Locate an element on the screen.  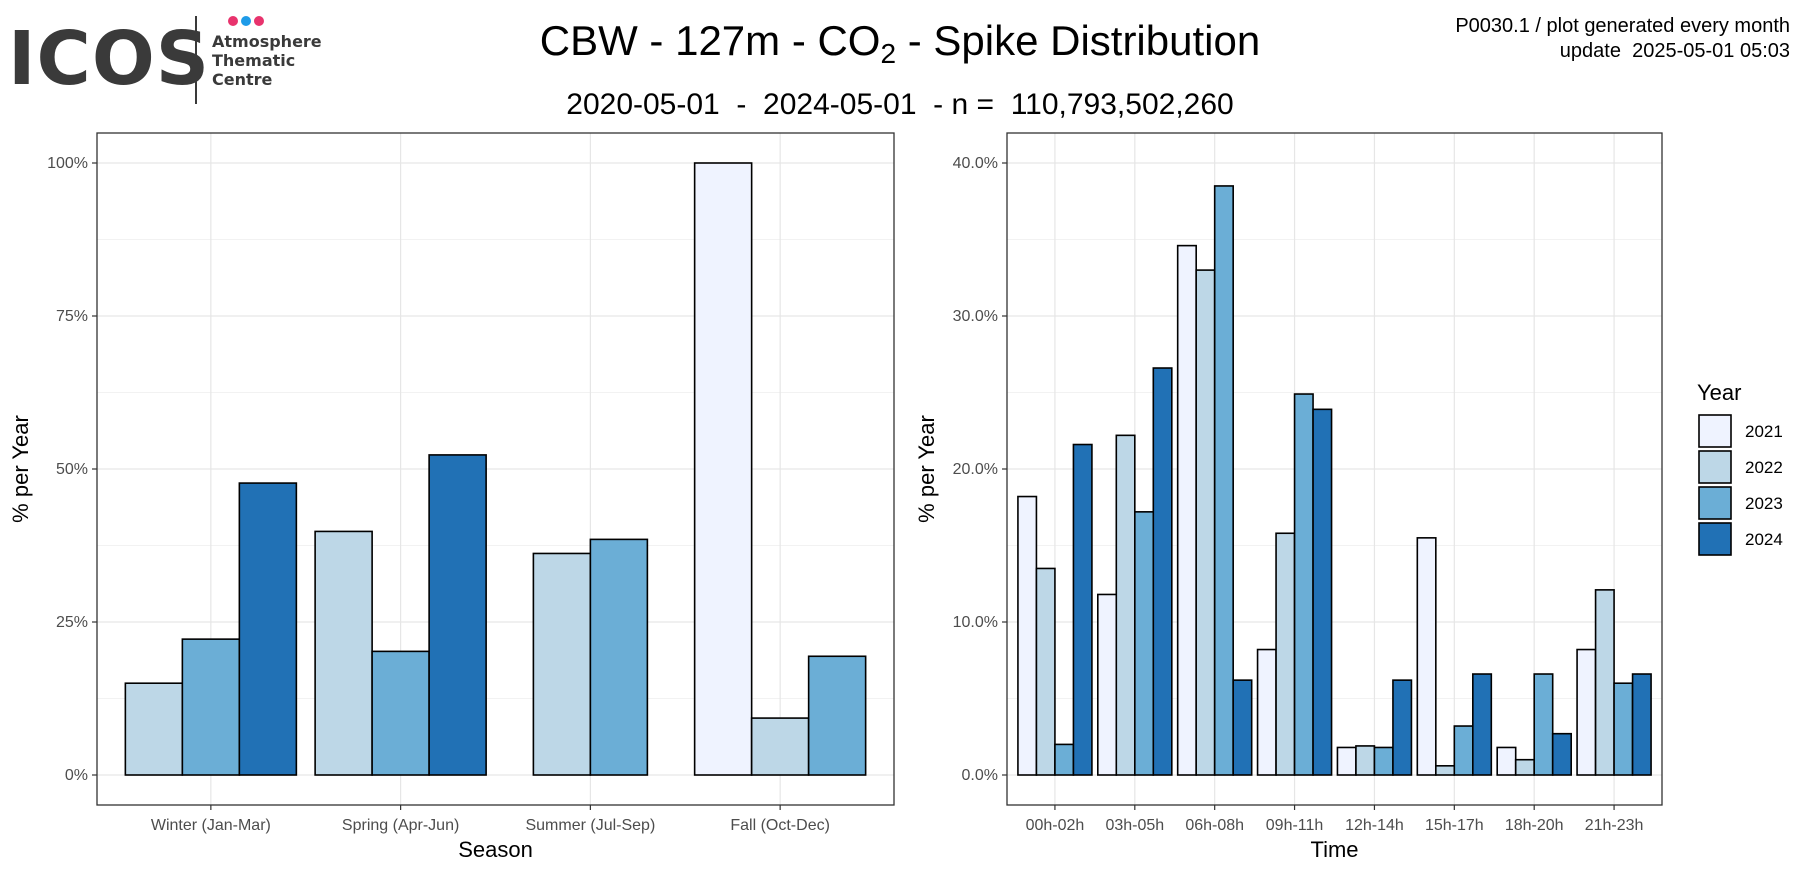
meta-line-update: update 2025-05-01 05:03 is located at coordinates (1674, 51).